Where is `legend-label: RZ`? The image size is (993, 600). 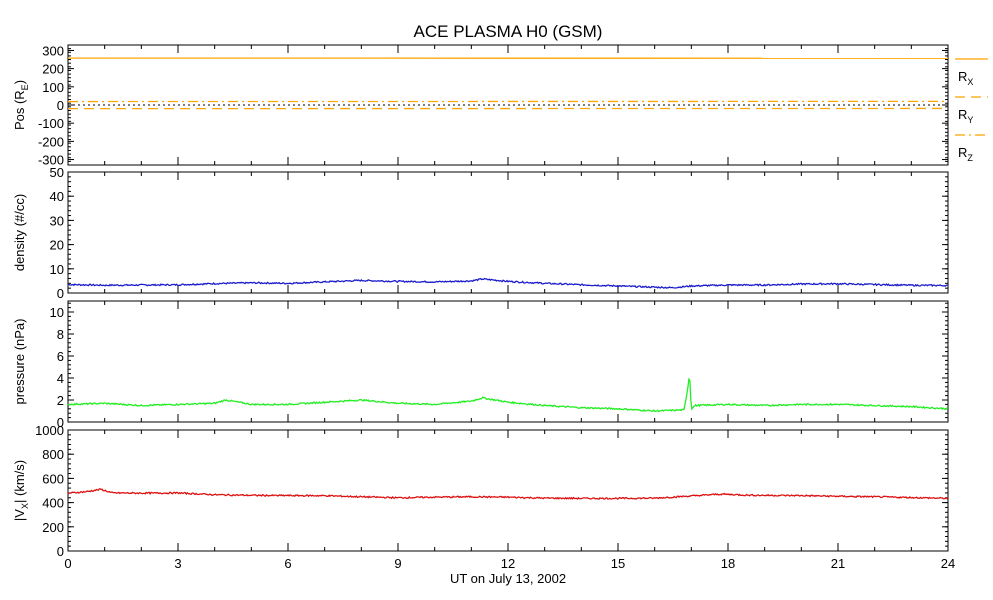 legend-label: RZ is located at coordinates (965, 154).